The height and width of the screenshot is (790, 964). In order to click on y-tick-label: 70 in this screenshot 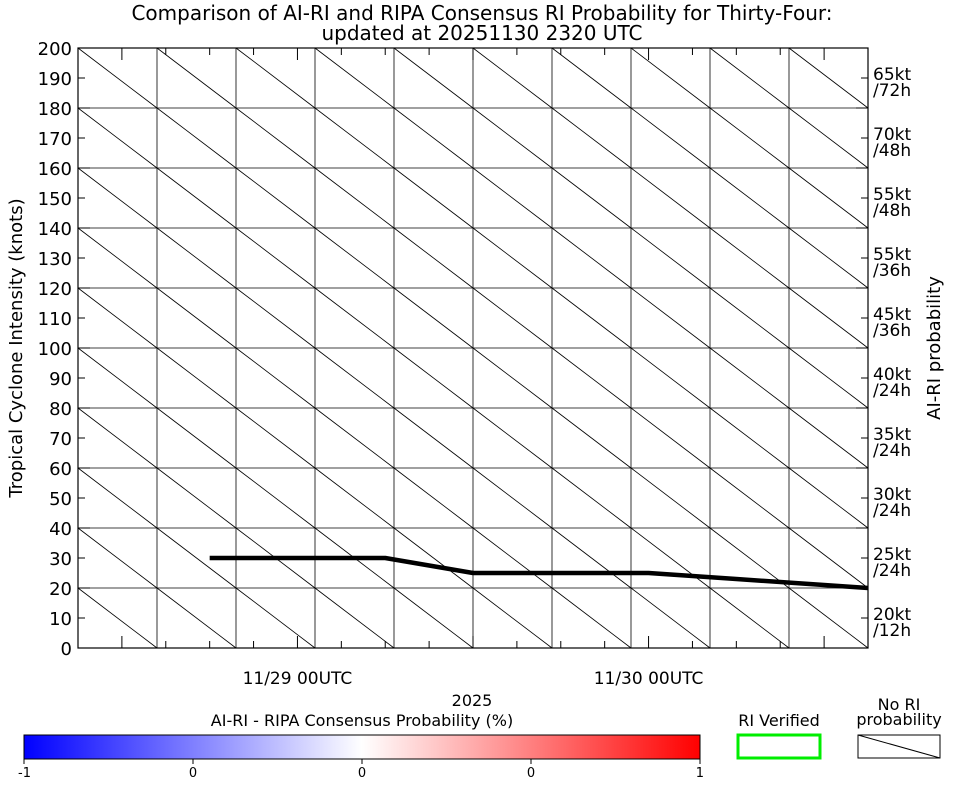, I will do `click(60, 439)`.